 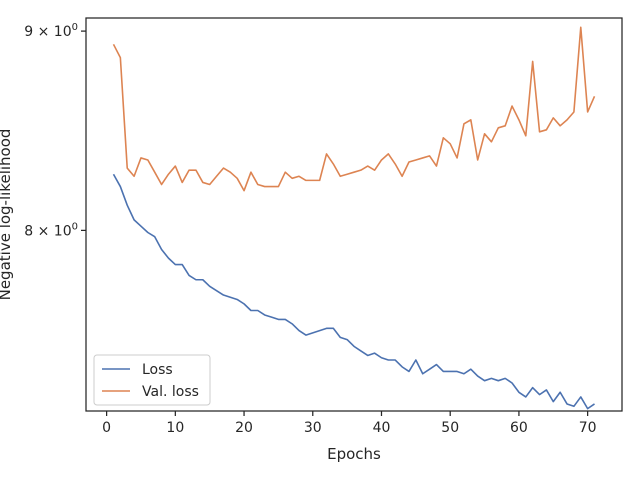 I want to click on x-tick-label: 50, so click(x=450, y=428).